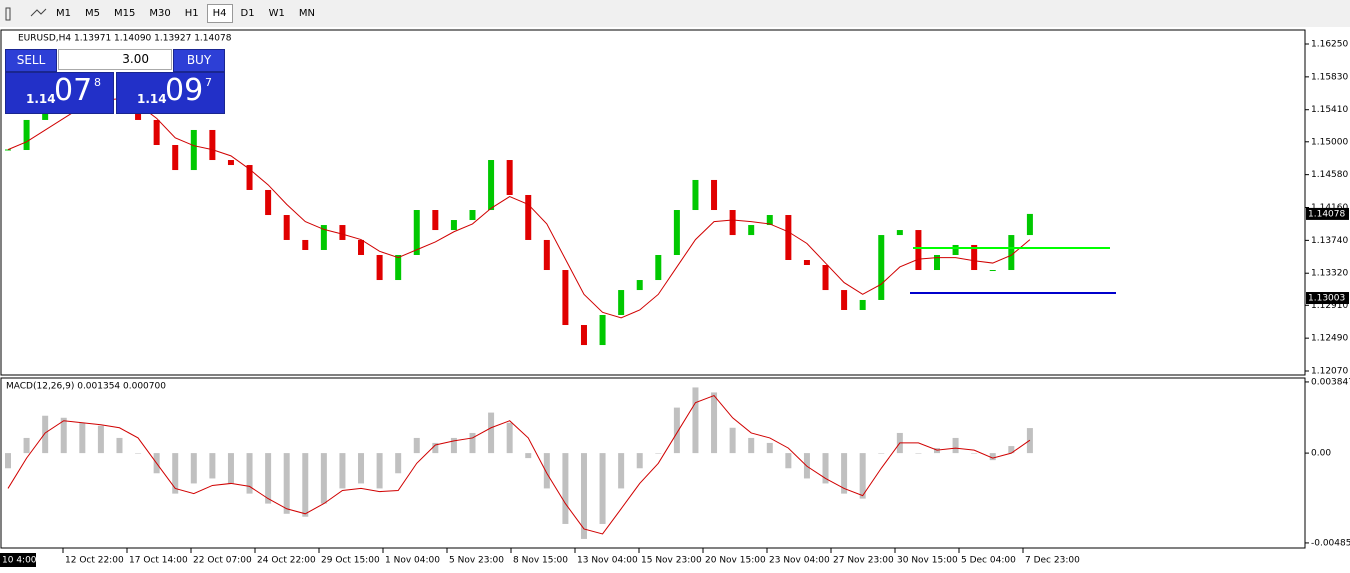 This screenshot has width=1350, height=573. Describe the element at coordinates (199, 60) in the screenshot. I see `buy-button: BUY` at that location.